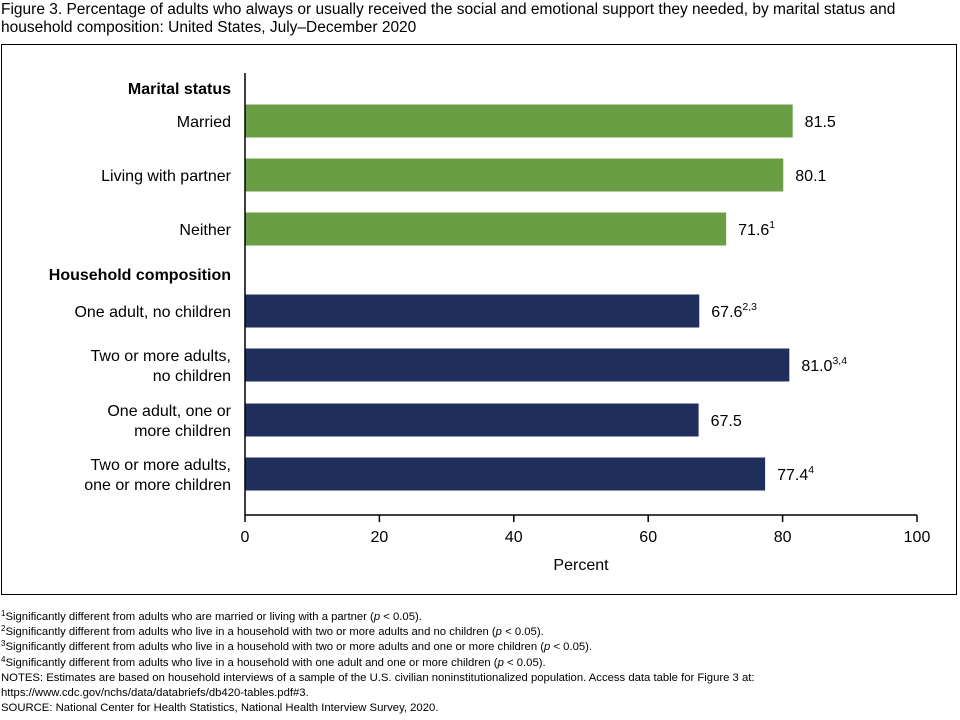 This screenshot has width=960, height=720. Describe the element at coordinates (380, 537) in the screenshot. I see `x-tick-label-1: 20` at that location.